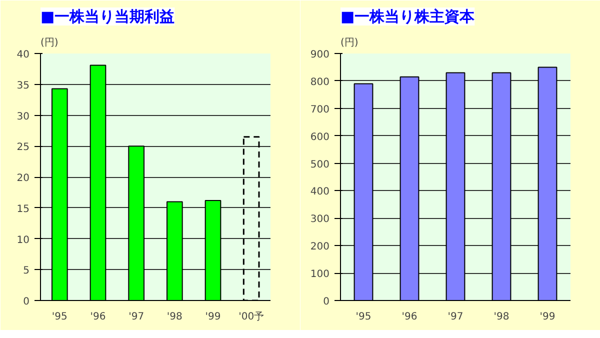  I want to click on x-tick-label: '00予, so click(251, 317).